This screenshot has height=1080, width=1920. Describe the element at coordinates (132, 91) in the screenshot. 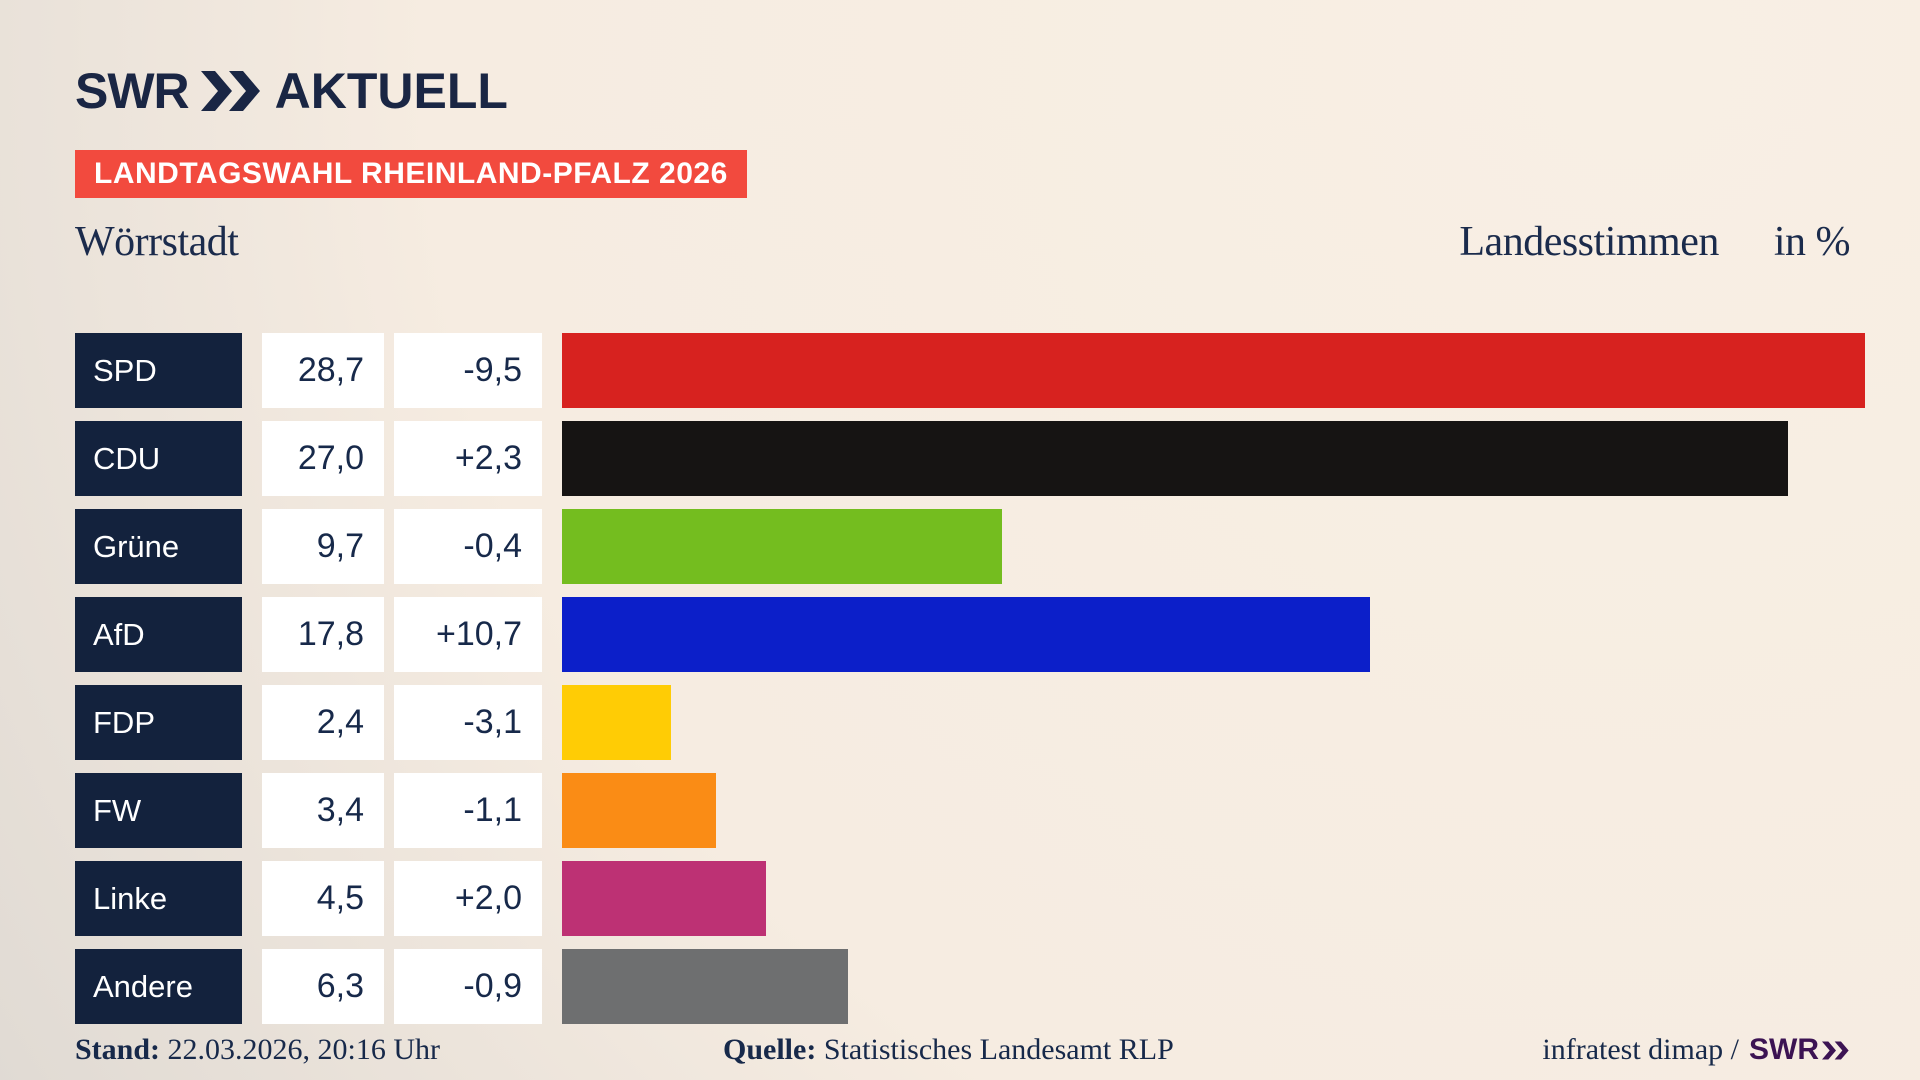

I see `swr-logo-text: SWR` at that location.